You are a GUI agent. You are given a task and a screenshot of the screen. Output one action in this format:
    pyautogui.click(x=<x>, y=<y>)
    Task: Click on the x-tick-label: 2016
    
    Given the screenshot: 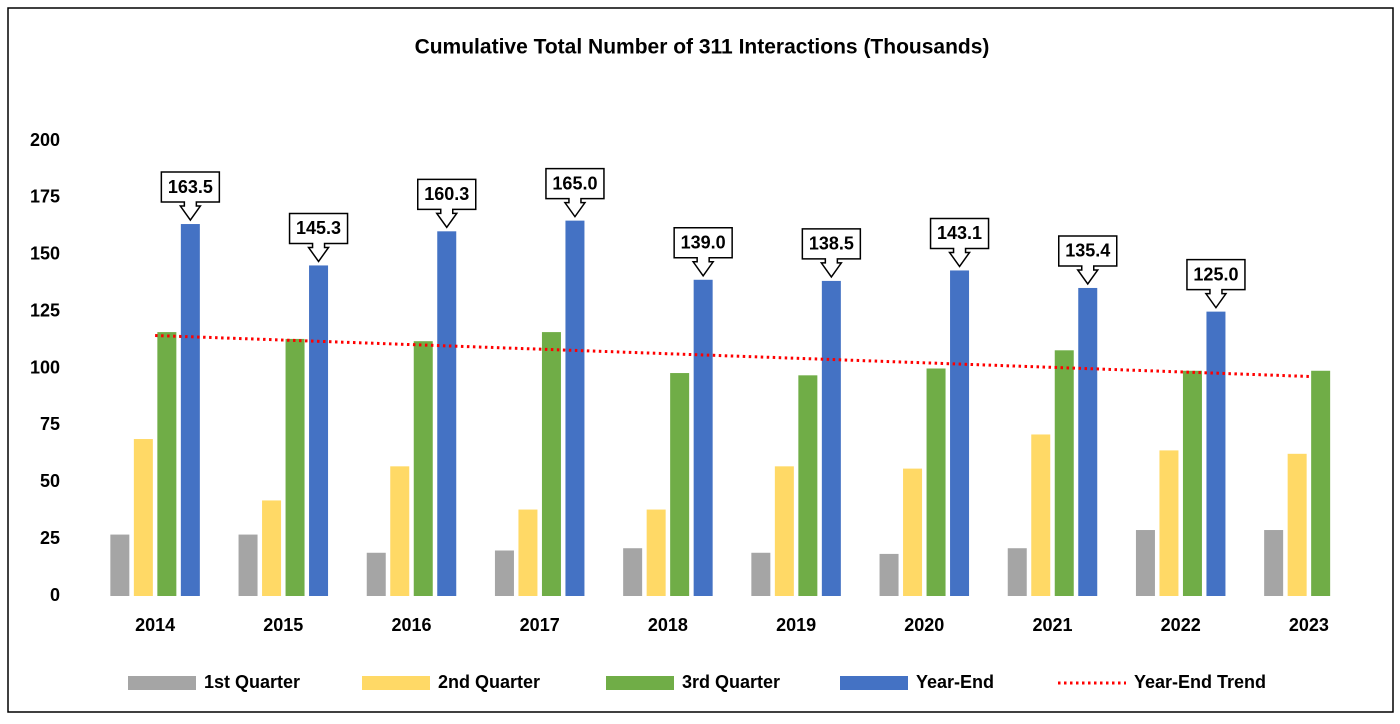 What is the action you would take?
    pyautogui.click(x=411, y=625)
    